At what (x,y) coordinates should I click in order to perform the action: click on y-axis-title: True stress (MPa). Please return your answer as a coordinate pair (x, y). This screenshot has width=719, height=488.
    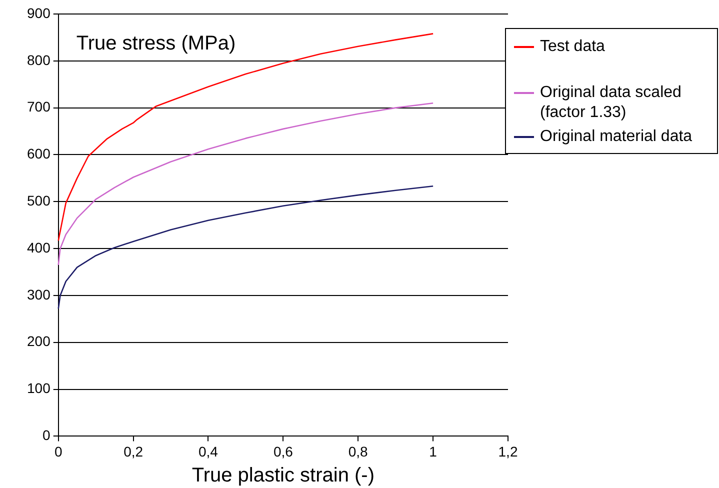
    Looking at the image, I should click on (156, 43).